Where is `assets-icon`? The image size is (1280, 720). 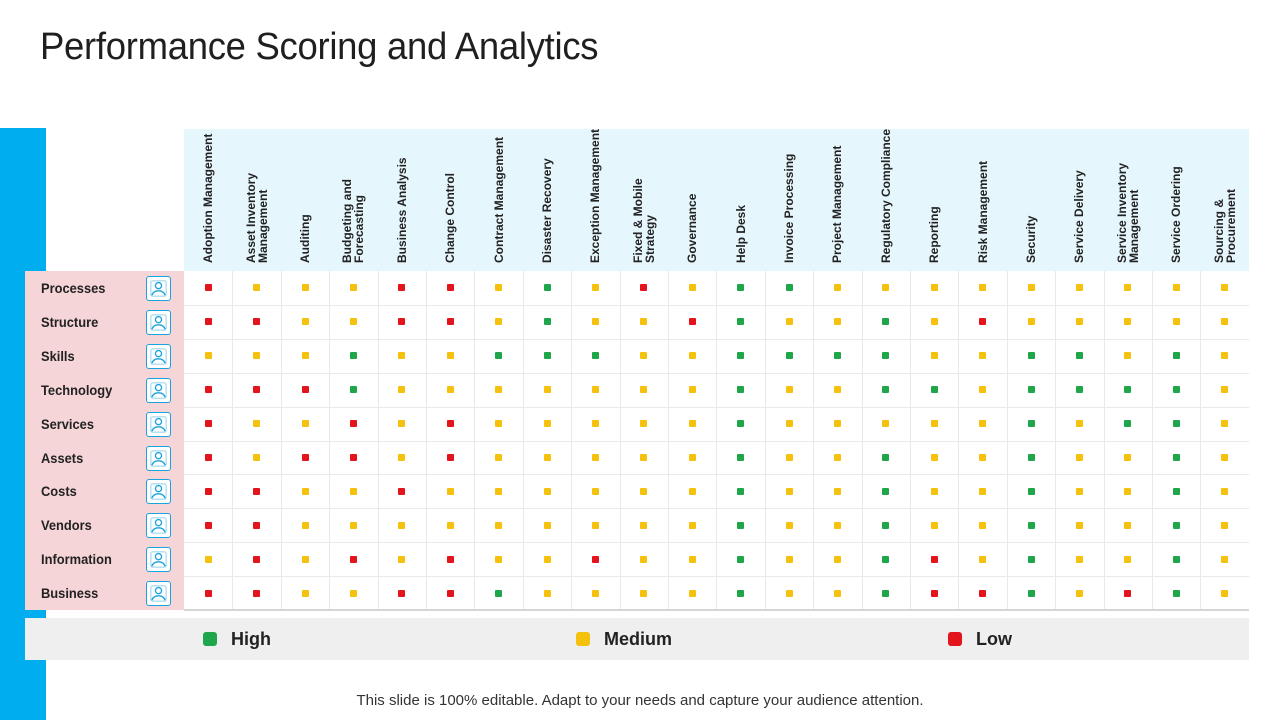
assets-icon is located at coordinates (158, 458).